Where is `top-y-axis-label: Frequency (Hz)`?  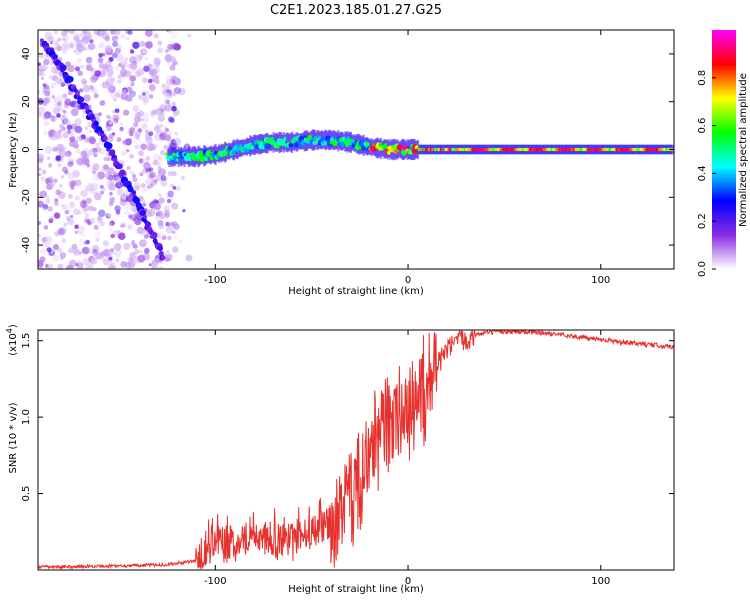
top-y-axis-label: Frequency (Hz) is located at coordinates (13, 150).